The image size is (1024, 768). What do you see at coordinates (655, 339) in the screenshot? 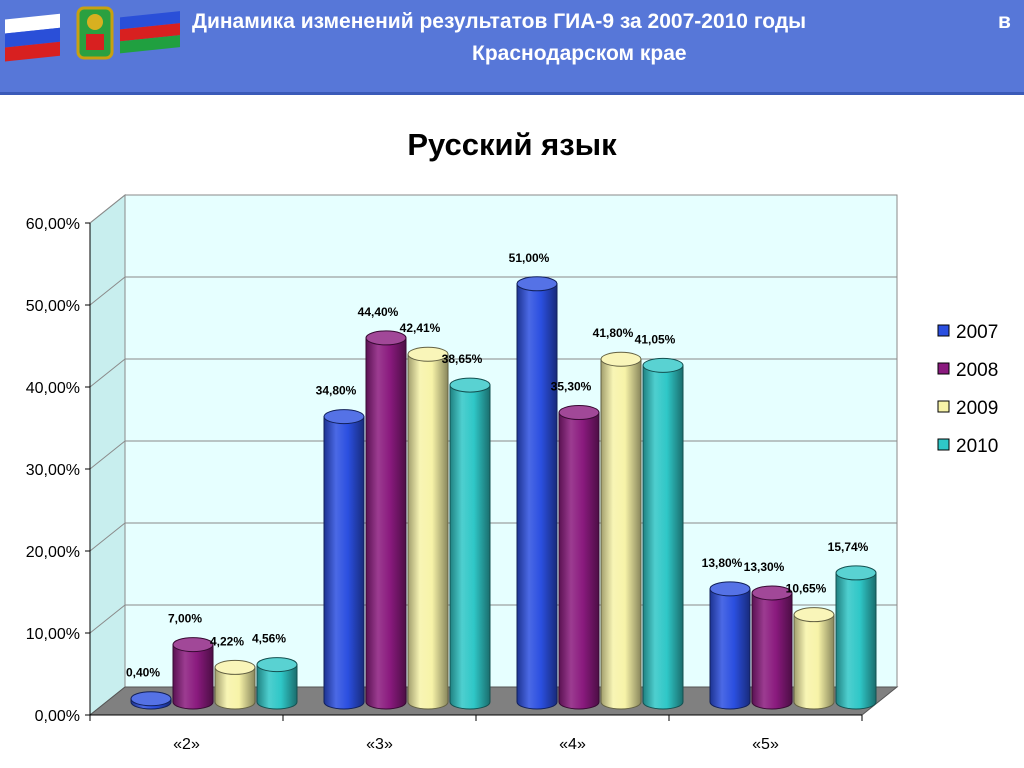
I see `data-label: 41,05%` at bounding box center [655, 339].